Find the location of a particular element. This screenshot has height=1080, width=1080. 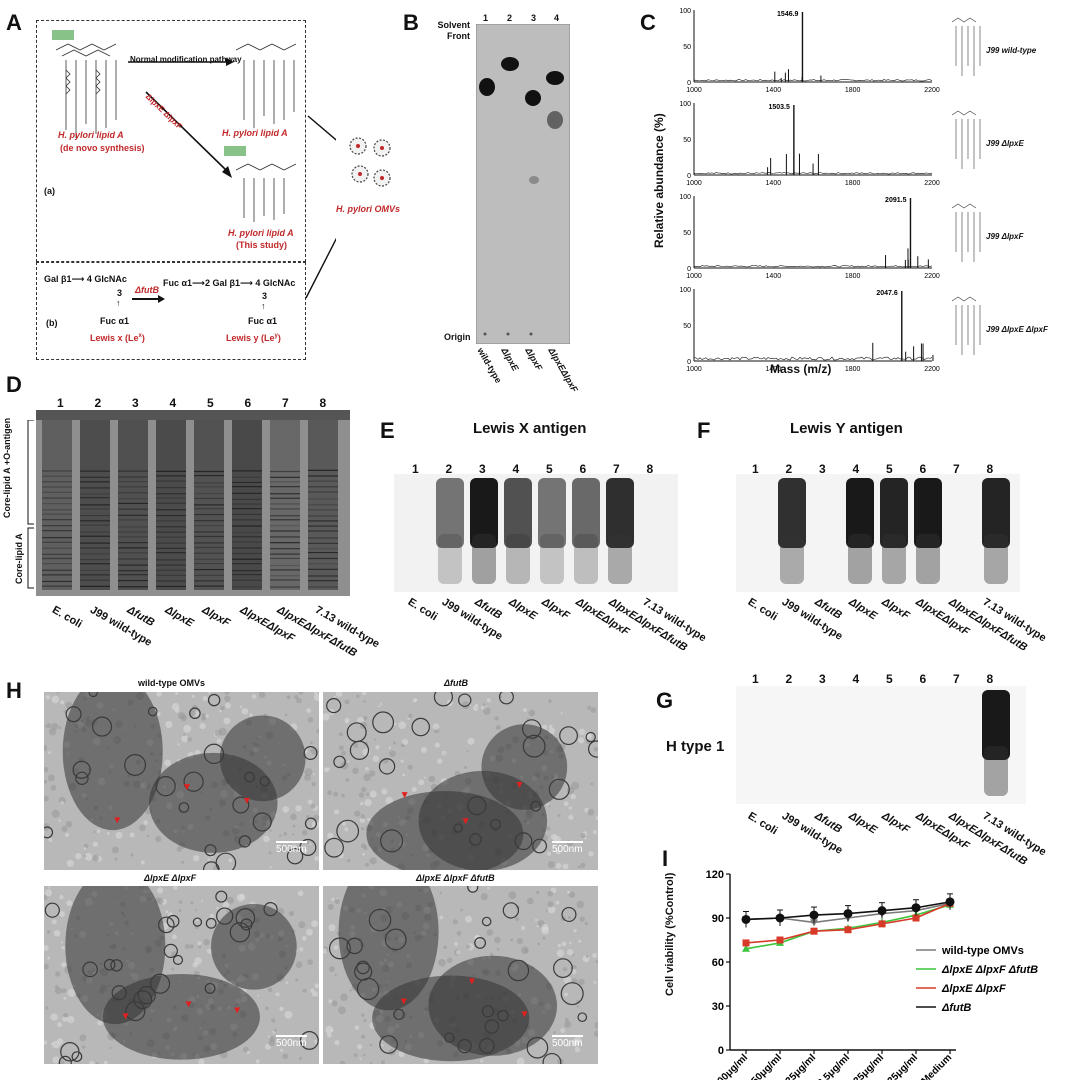

blot-g-title: H type 1 is located at coordinates (695, 746).